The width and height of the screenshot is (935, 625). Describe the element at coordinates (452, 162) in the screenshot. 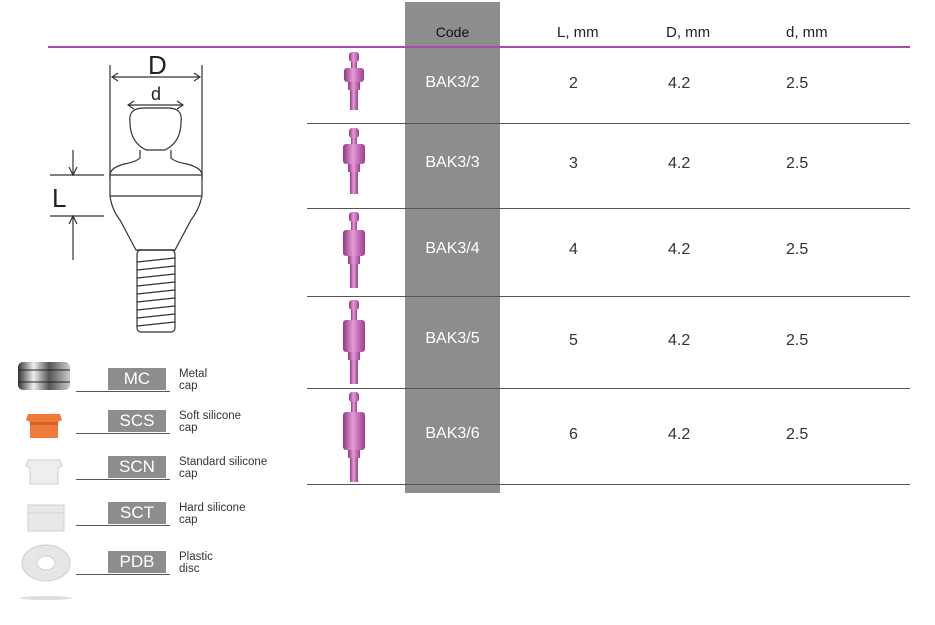

I see `row-code: BAK3/3` at that location.